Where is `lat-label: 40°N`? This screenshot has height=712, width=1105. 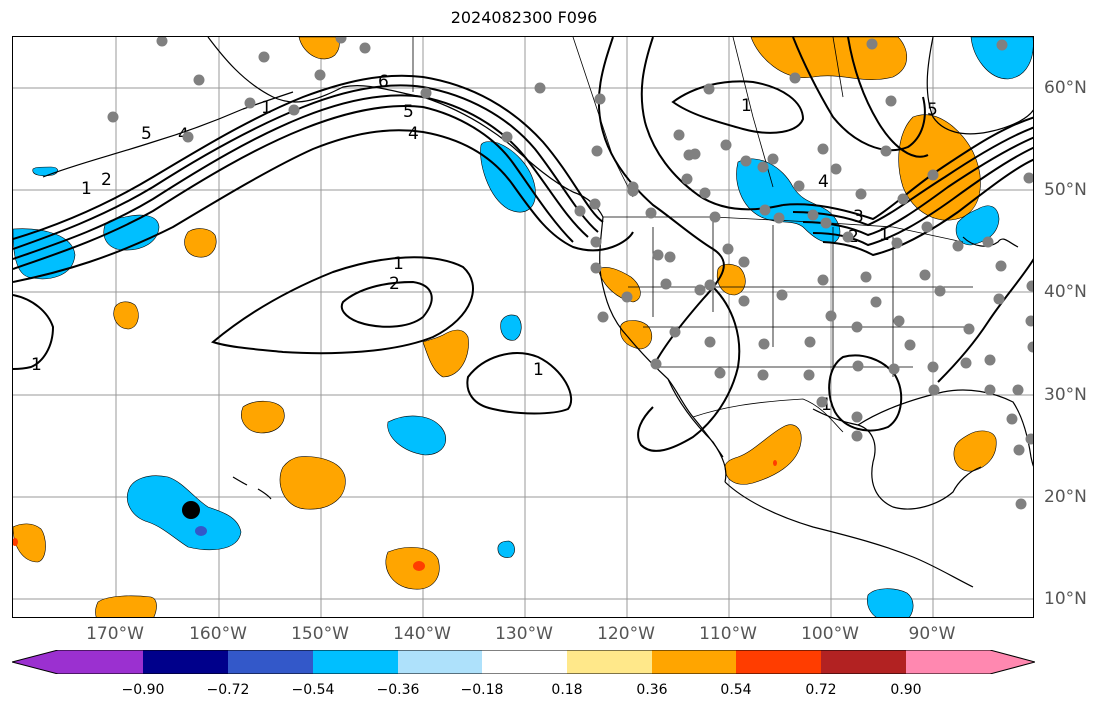 lat-label: 40°N is located at coordinates (1065, 292).